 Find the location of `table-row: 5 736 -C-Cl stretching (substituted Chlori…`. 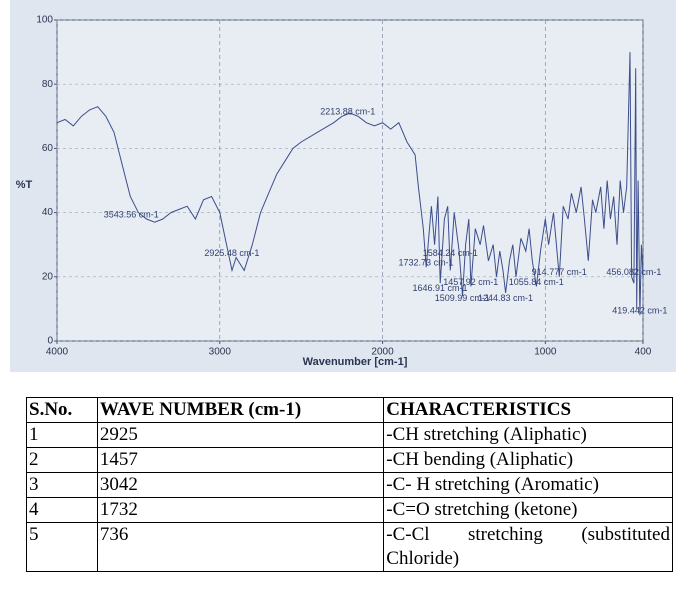

table-row: 5 736 -C-Cl stretching (substituted Chlori… is located at coordinates (349, 547).